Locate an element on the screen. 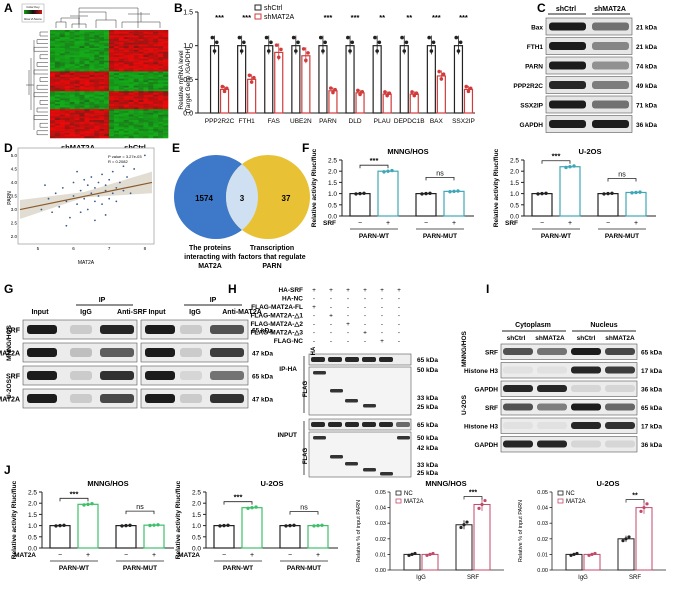 Image resolution: width=685 pixels, height=612 pixels. h-input-flag-blot is located at coordinates (360, 454).